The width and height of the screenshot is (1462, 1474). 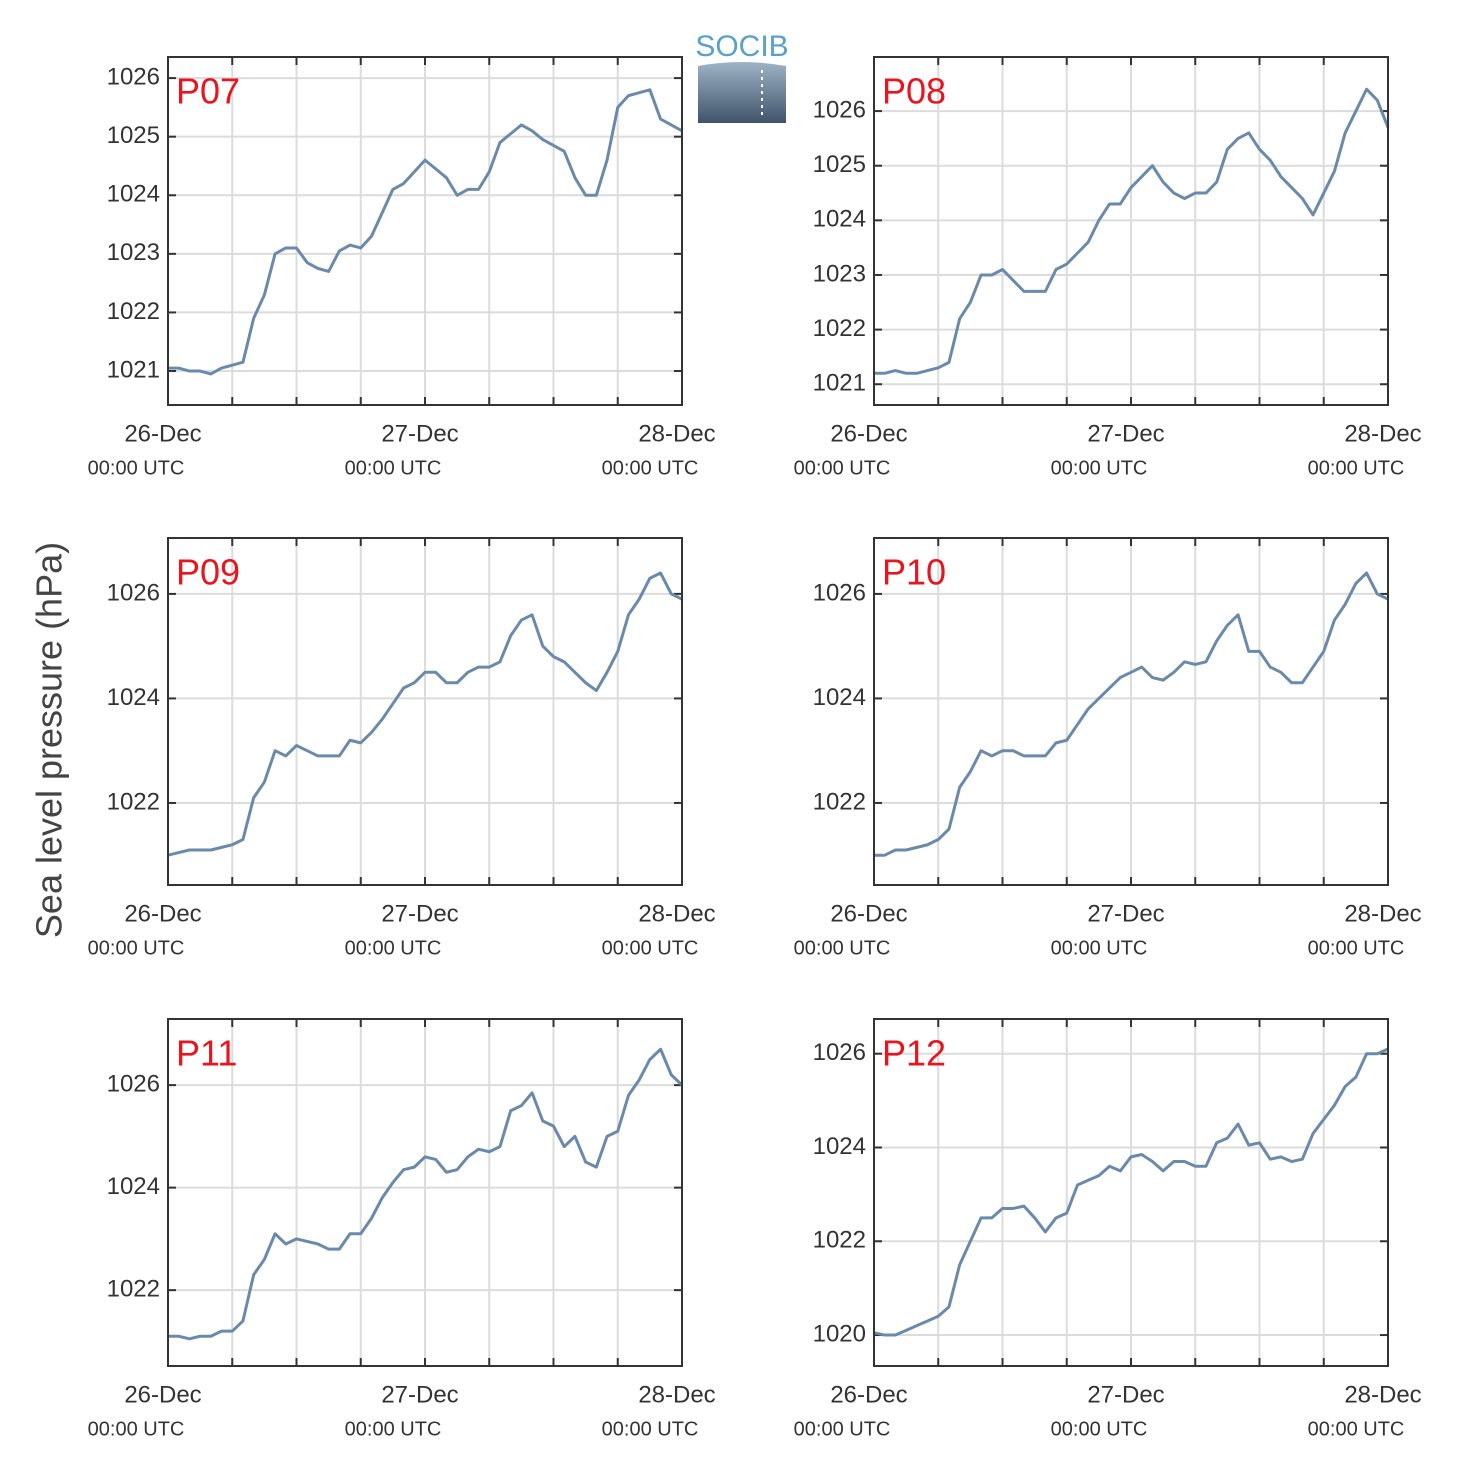 I want to click on panel-title: P07, so click(x=208, y=91).